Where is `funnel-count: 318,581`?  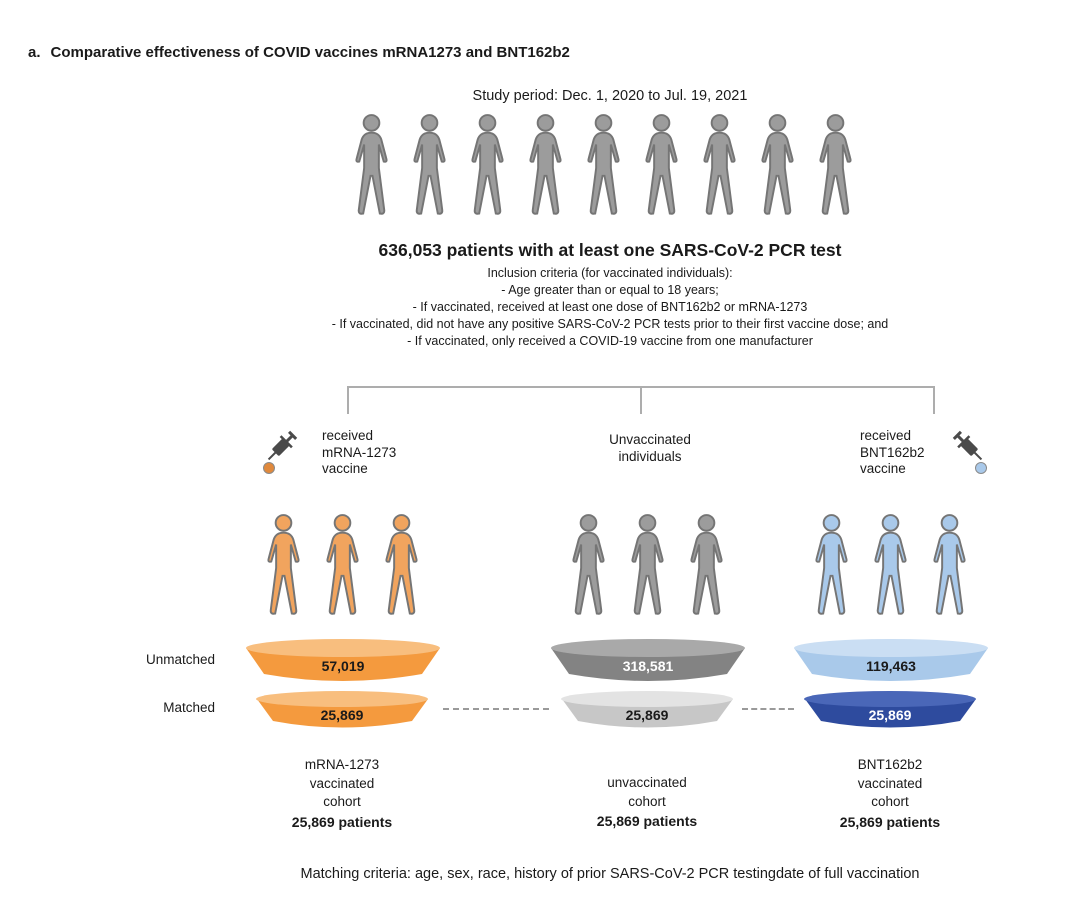
funnel-count: 318,581 is located at coordinates (648, 666).